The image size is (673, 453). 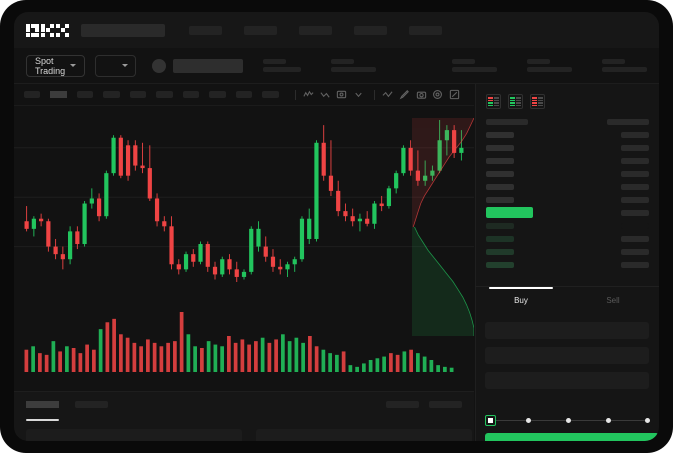 I want to click on submit-order-button, so click(x=572, y=437).